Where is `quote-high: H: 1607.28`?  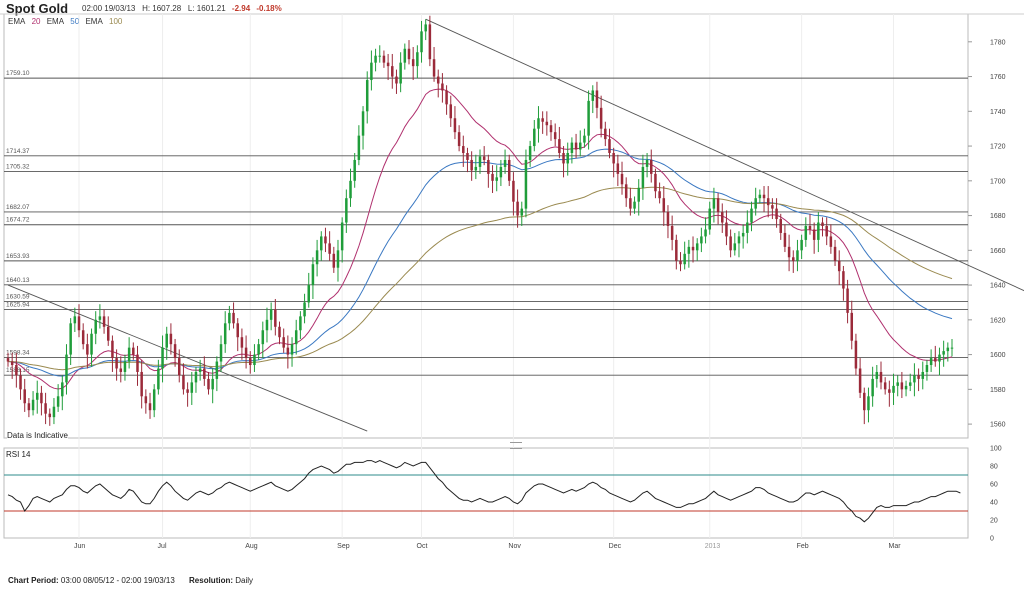
quote-high: H: 1607.28 is located at coordinates (162, 8).